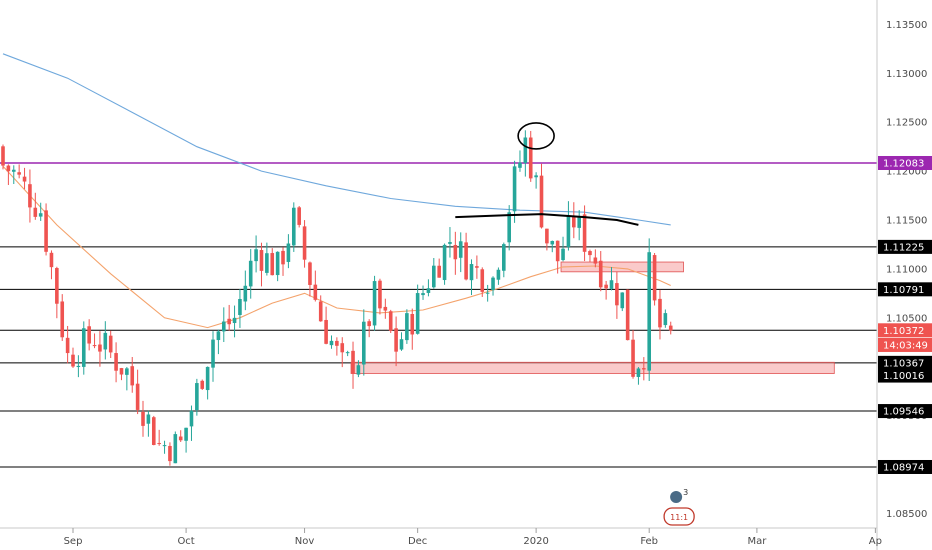 The width and height of the screenshot is (932, 550). Describe the element at coordinates (305, 541) in the screenshot. I see `time-tick-label: Nov` at that location.